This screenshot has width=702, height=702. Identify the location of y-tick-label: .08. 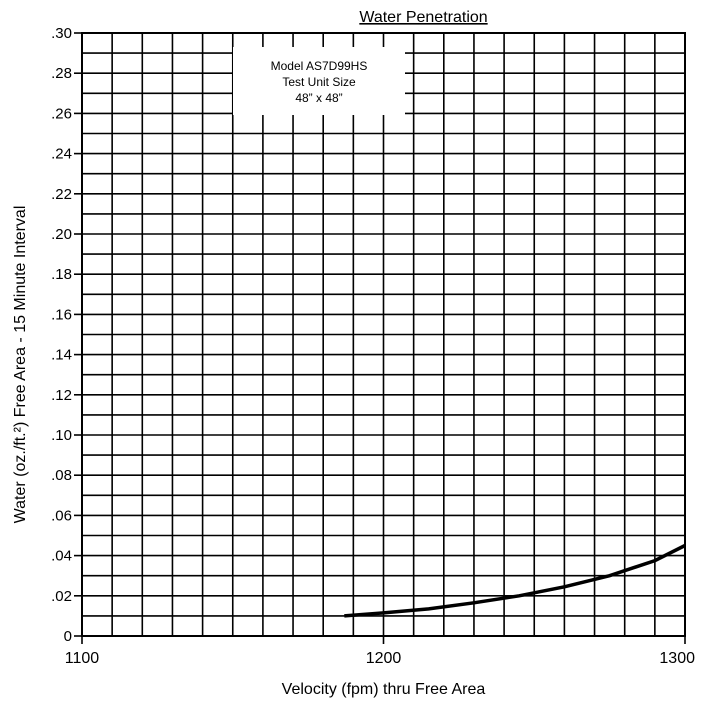
(61, 475).